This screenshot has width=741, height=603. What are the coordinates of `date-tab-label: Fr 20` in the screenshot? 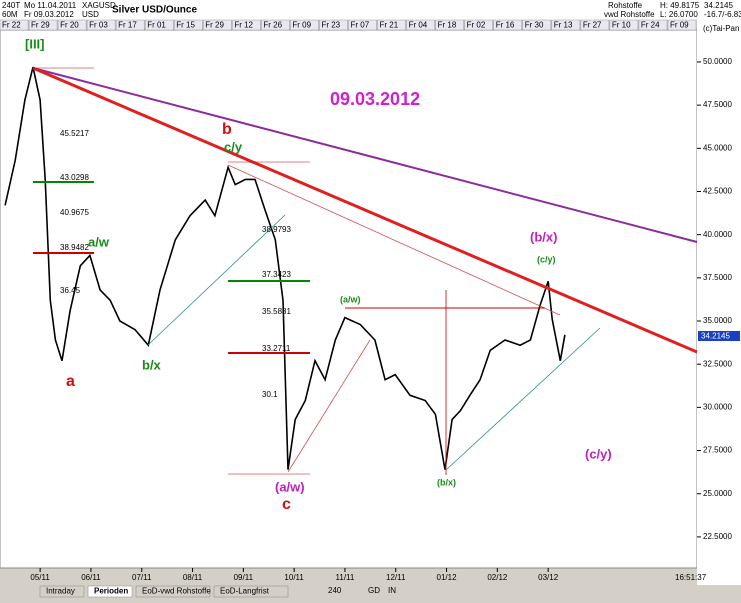 It's located at (69, 25).